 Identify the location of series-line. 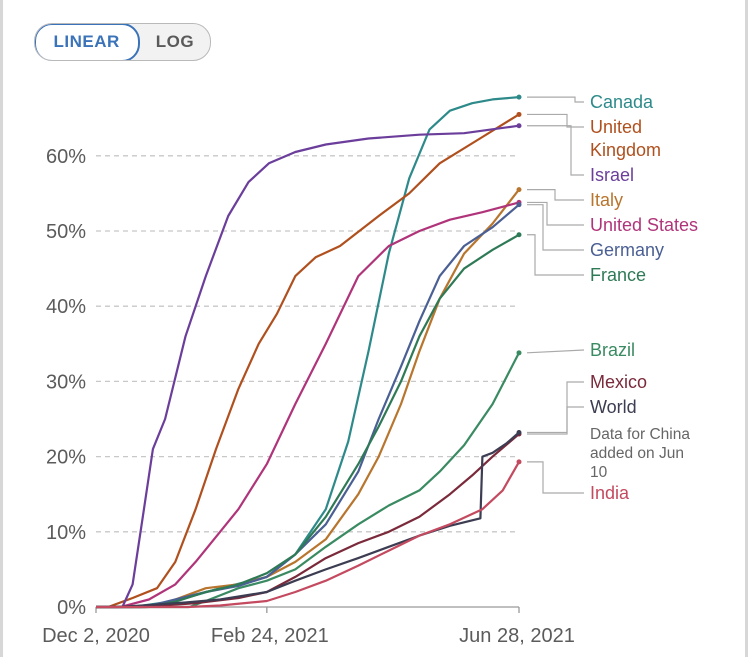
(308, 535).